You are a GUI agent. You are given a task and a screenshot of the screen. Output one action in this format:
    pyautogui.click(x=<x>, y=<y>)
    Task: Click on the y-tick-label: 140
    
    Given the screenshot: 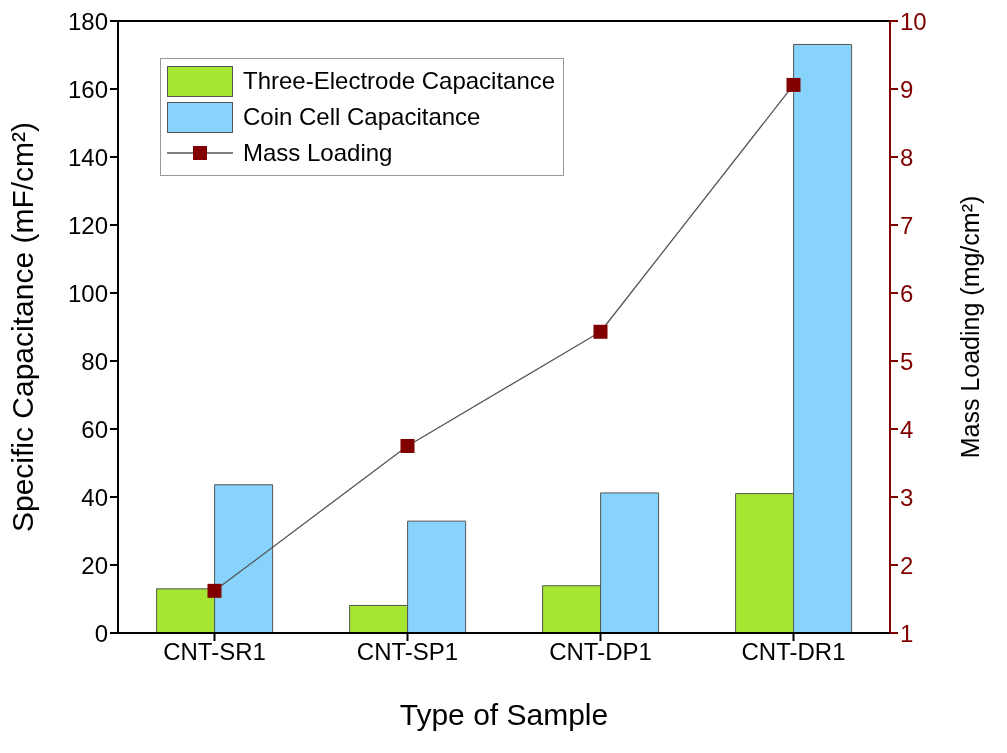 What is the action you would take?
    pyautogui.click(x=87, y=157)
    